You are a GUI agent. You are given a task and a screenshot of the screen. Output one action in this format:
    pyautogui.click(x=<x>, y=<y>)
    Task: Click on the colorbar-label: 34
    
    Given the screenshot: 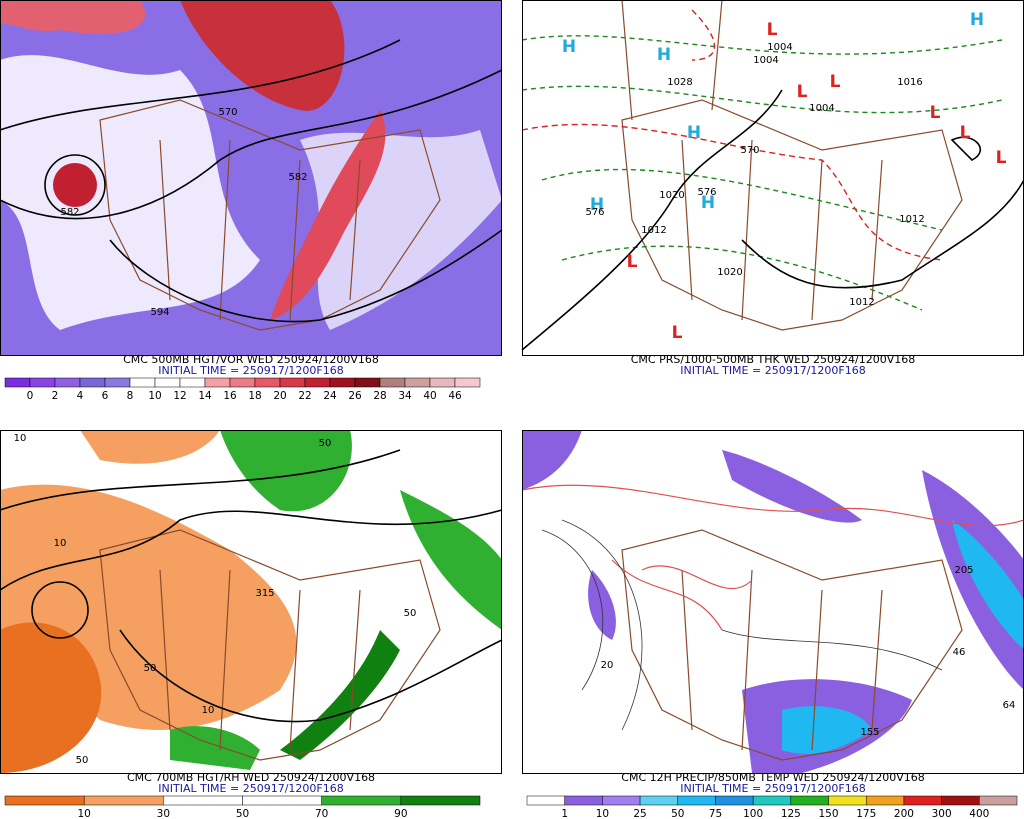 What is the action you would take?
    pyautogui.click(x=405, y=396)
    